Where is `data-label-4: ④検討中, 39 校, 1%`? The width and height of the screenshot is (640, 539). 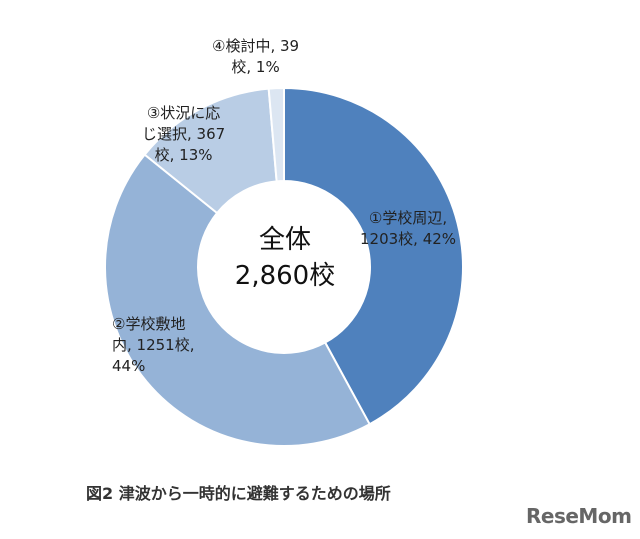 data-label-4: ④検討中, 39 校, 1% is located at coordinates (256, 56).